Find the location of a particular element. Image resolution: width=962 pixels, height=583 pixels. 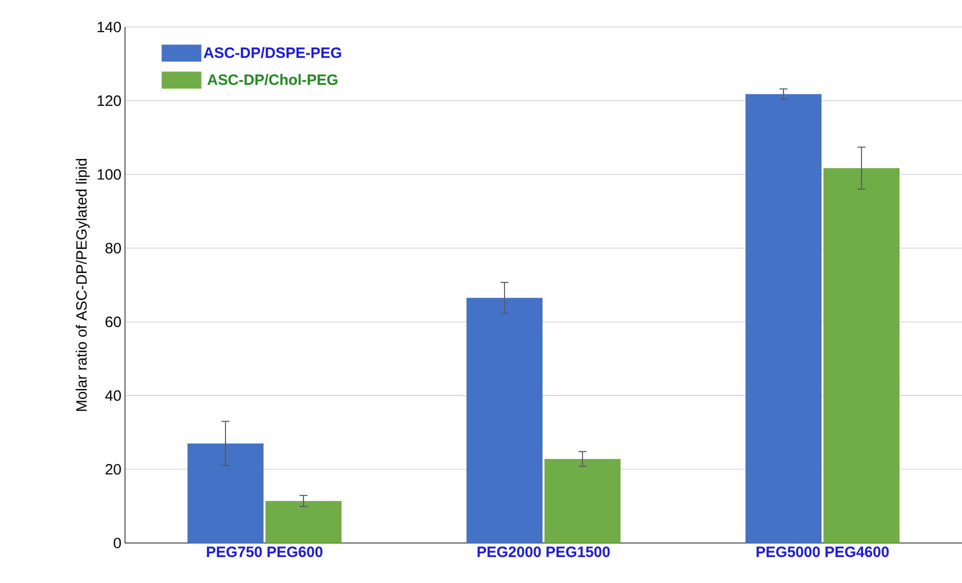

y-tick-label: 80 is located at coordinates (113, 248).